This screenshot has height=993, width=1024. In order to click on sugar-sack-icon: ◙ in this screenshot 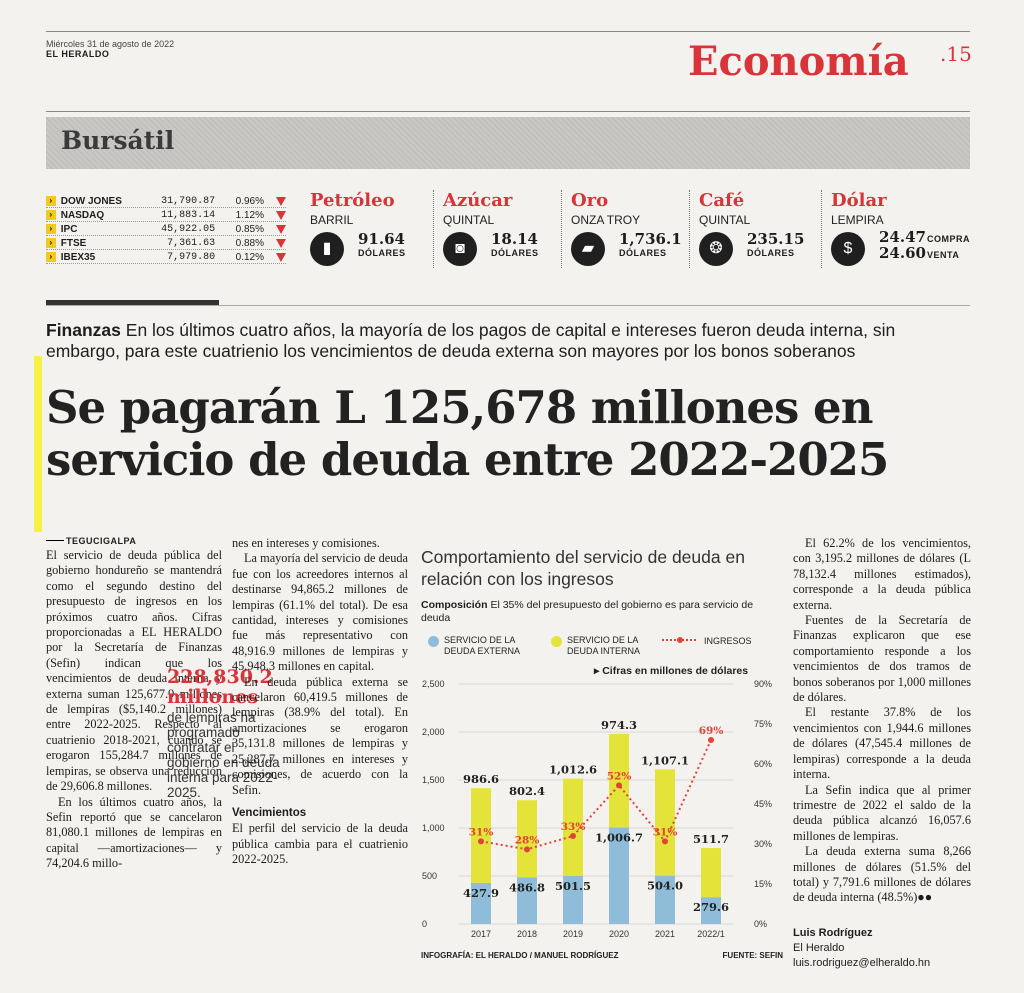, I will do `click(460, 249)`.